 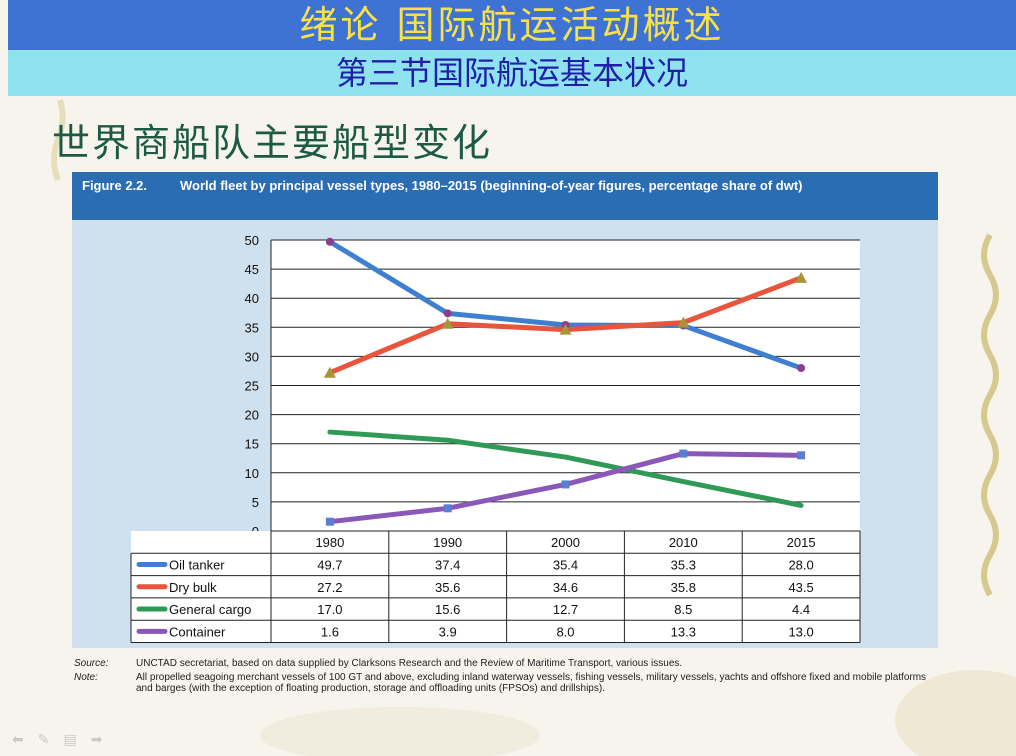 I want to click on x-tick-label: 2010, so click(x=683, y=542).